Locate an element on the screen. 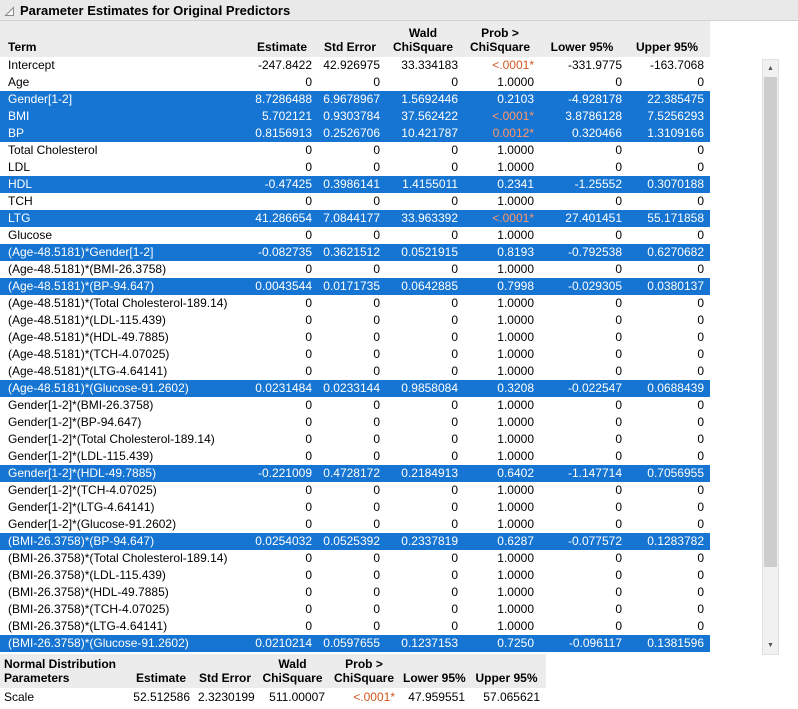  cell-term: Glucose is located at coordinates (30, 235).